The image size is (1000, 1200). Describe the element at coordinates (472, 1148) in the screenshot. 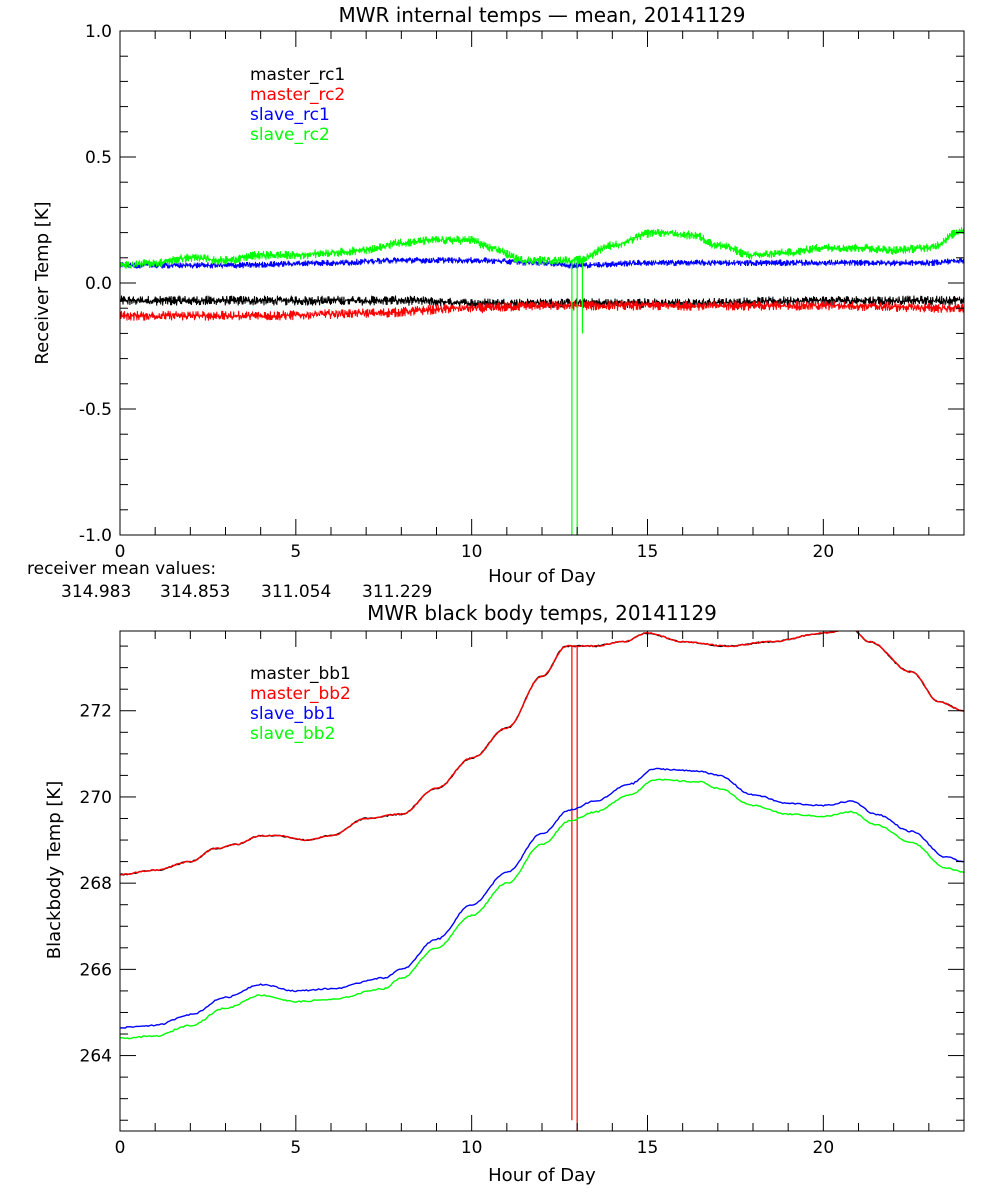

I see `x-tick-label-bb-2: 10` at that location.